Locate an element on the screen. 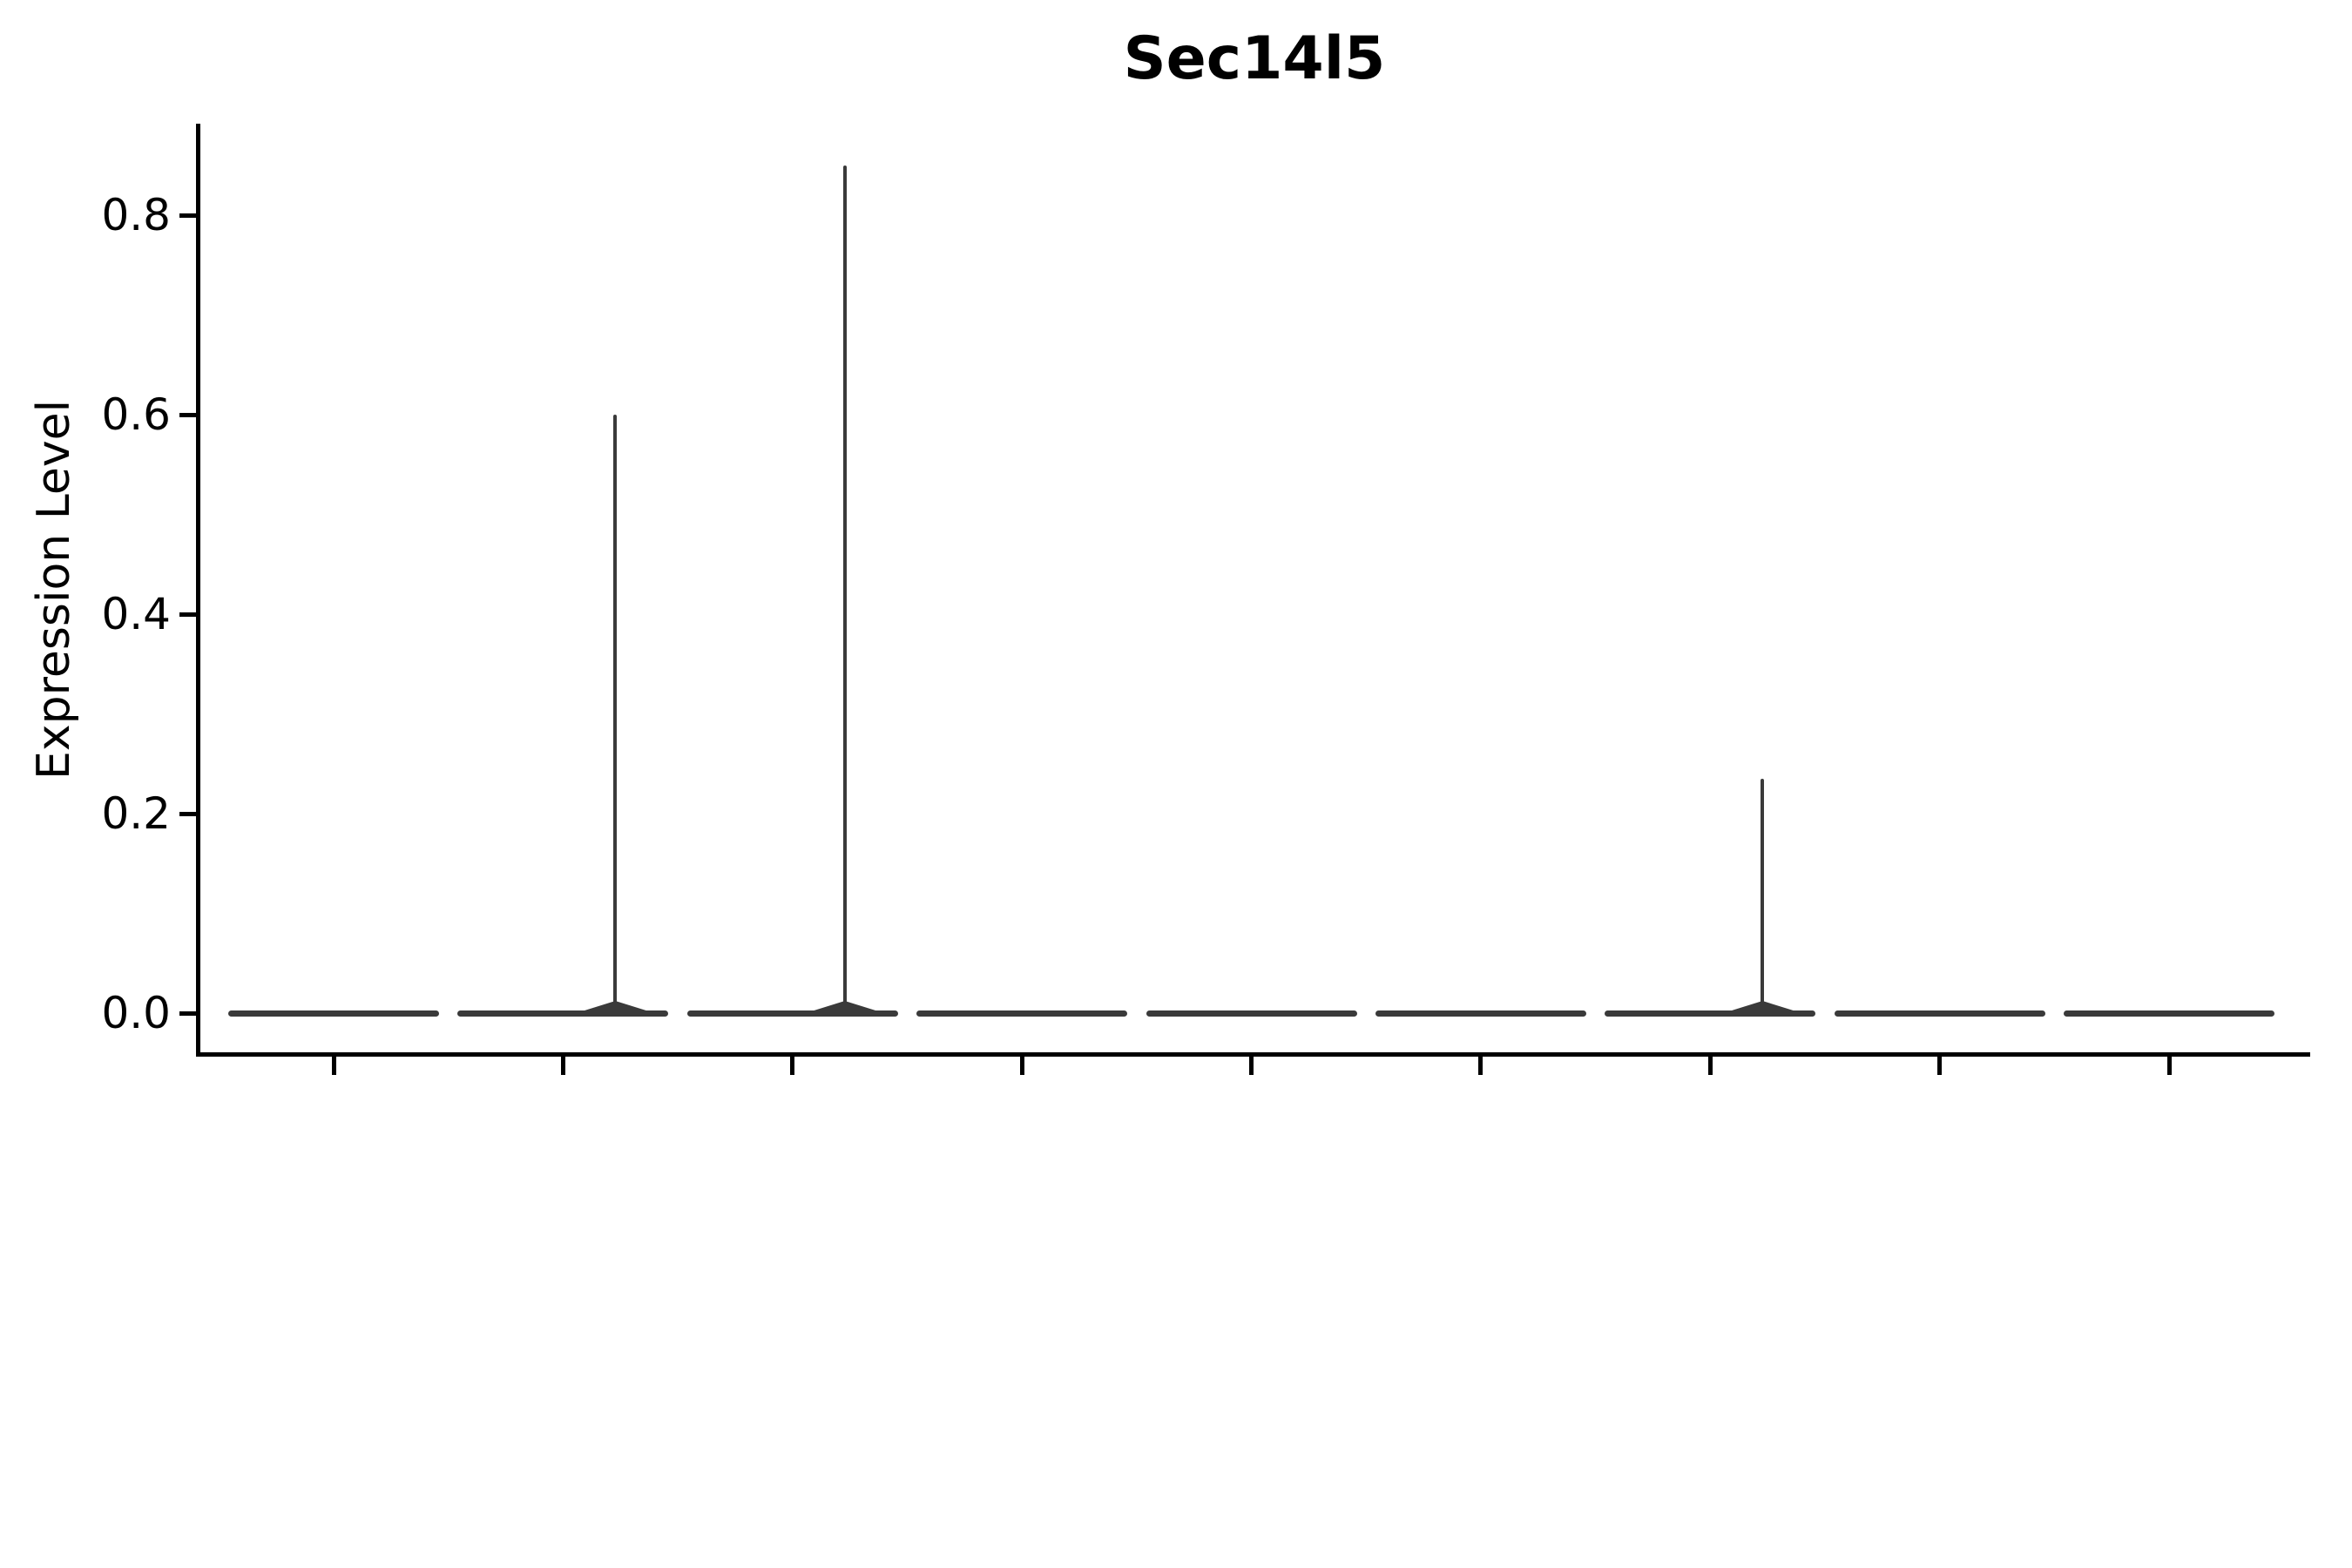 This screenshot has width=2352, height=1568. y-axis-line is located at coordinates (198, 590).